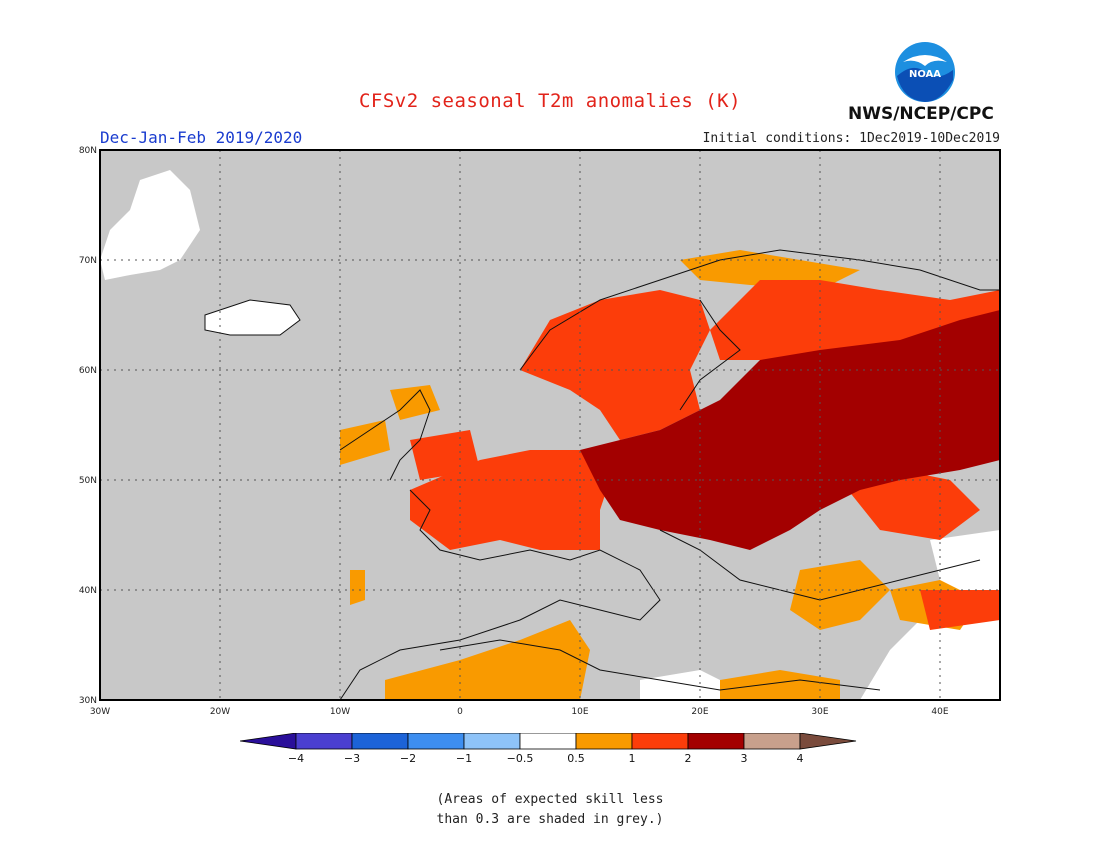 The width and height of the screenshot is (1100, 850). Describe the element at coordinates (88, 591) in the screenshot. I see `lat-tick-label: 40N` at that location.